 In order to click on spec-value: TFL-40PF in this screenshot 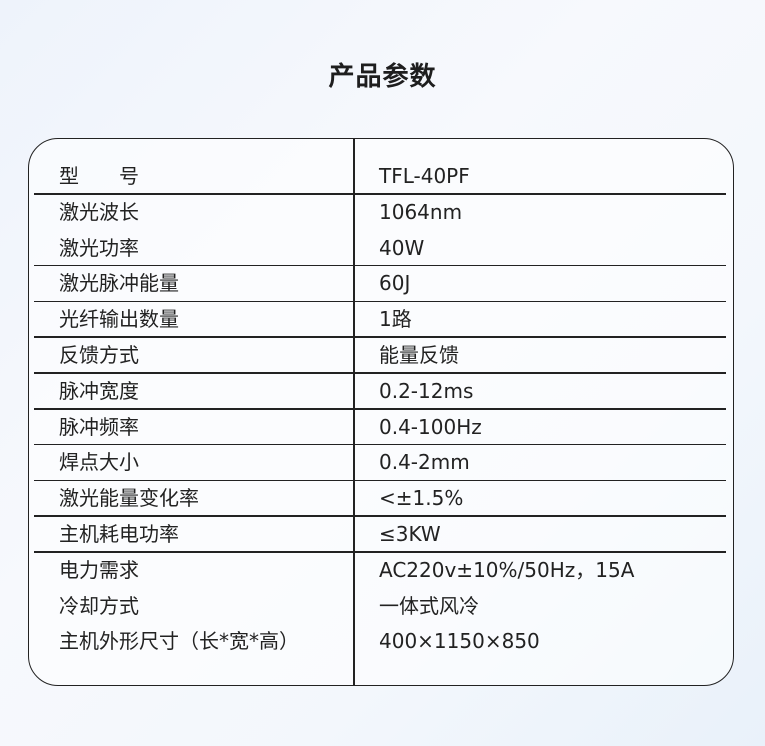, I will do `click(424, 176)`.